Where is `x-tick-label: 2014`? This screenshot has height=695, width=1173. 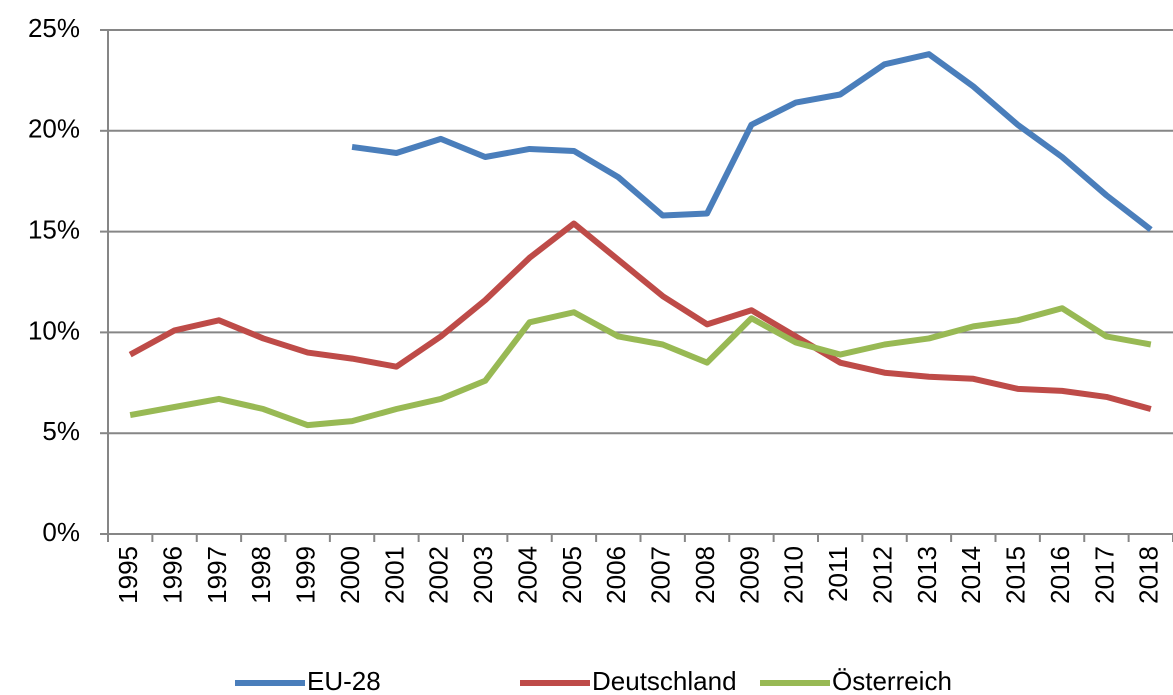
x-tick-label: 2014 is located at coordinates (971, 575).